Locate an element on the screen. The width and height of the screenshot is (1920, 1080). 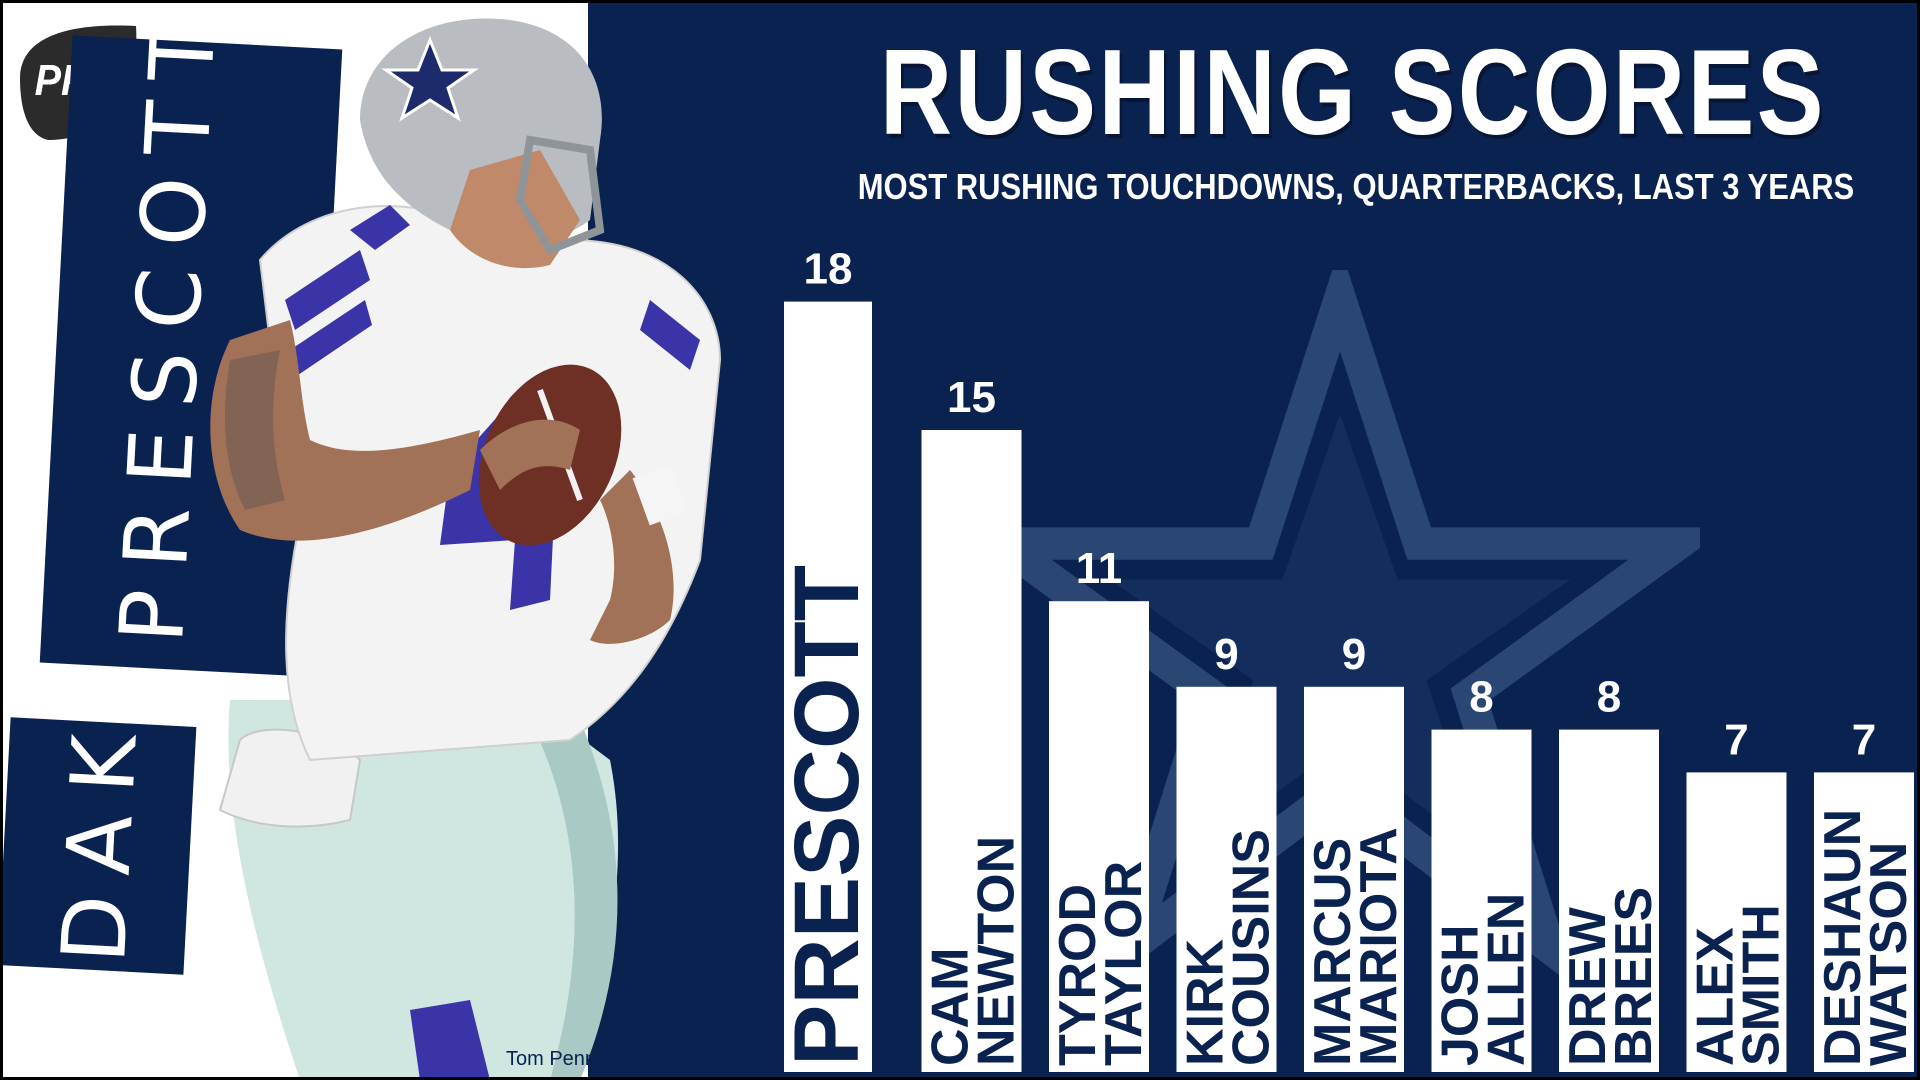
category-label-8-1: ALEX is located at coordinates (1716, 996).